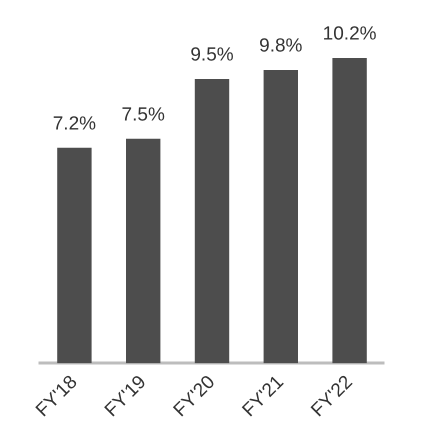 This screenshot has width=424, height=440. Describe the element at coordinates (212, 55) in the screenshot. I see `data-label: 9.5%` at that location.